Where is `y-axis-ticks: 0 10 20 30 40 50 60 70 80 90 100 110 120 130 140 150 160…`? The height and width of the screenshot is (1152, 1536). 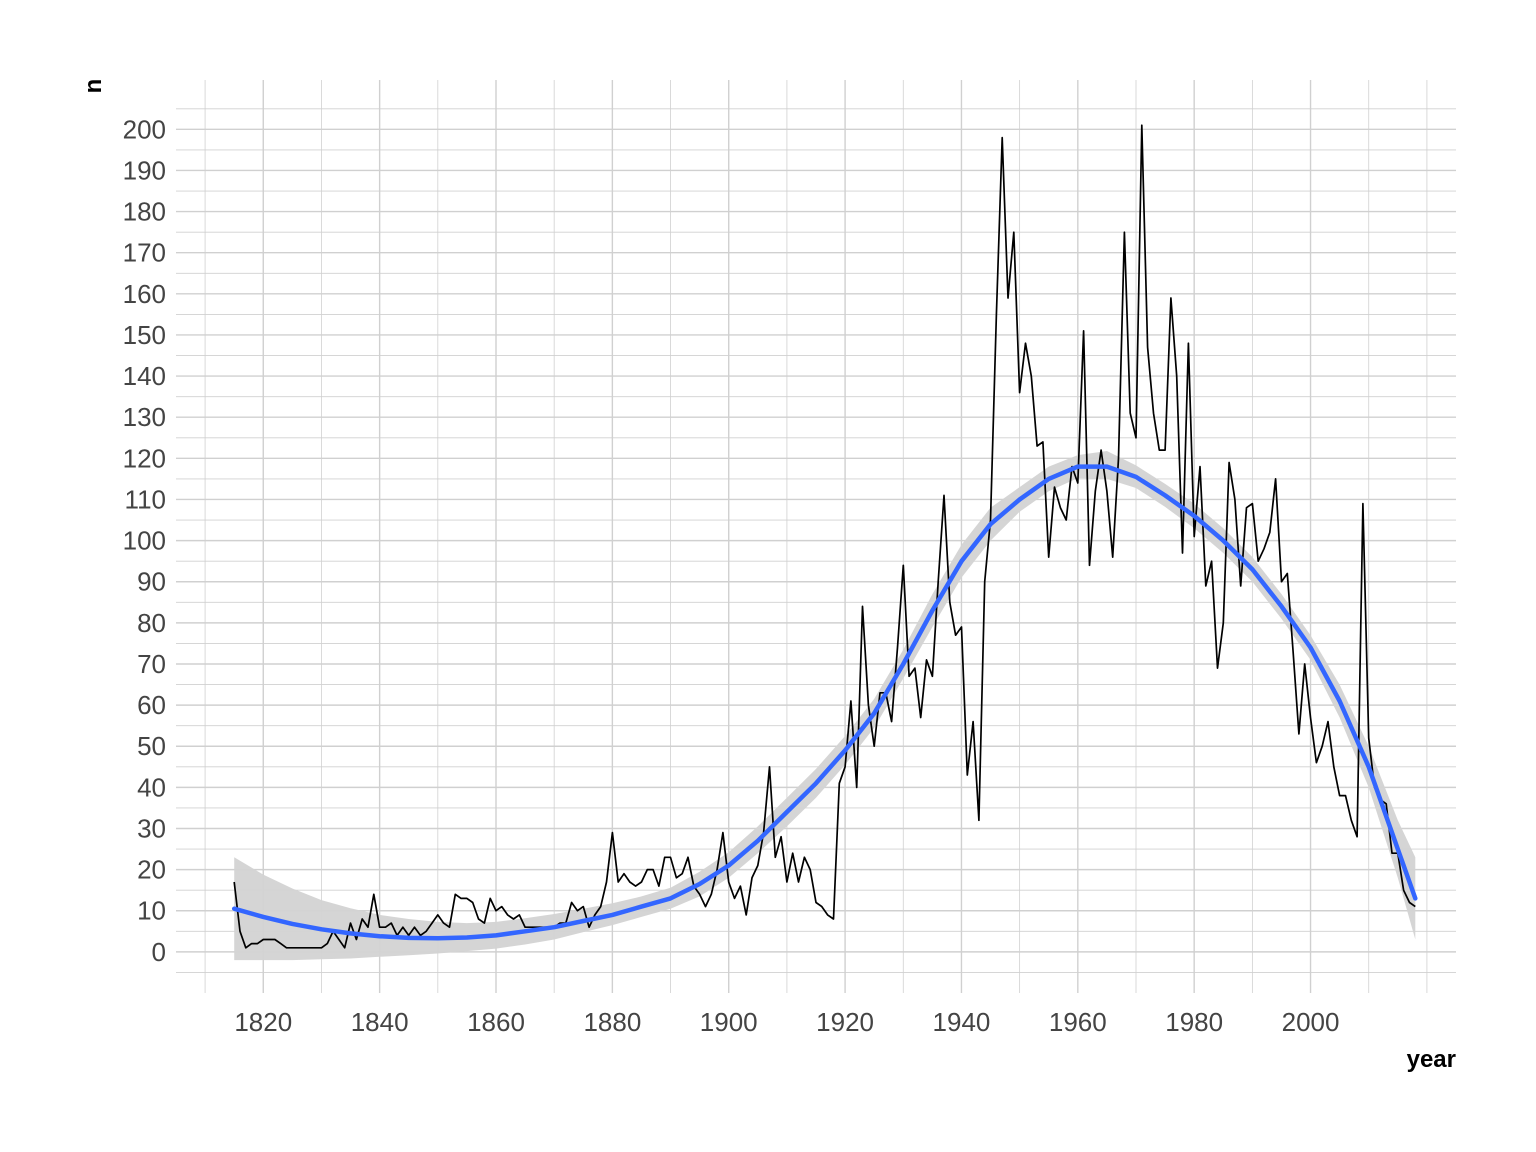
y-axis-ticks: 0 10 20 30 40 50 60 70 80 90 100 110 120 130 140 150 160… is located at coordinates (144, 540).